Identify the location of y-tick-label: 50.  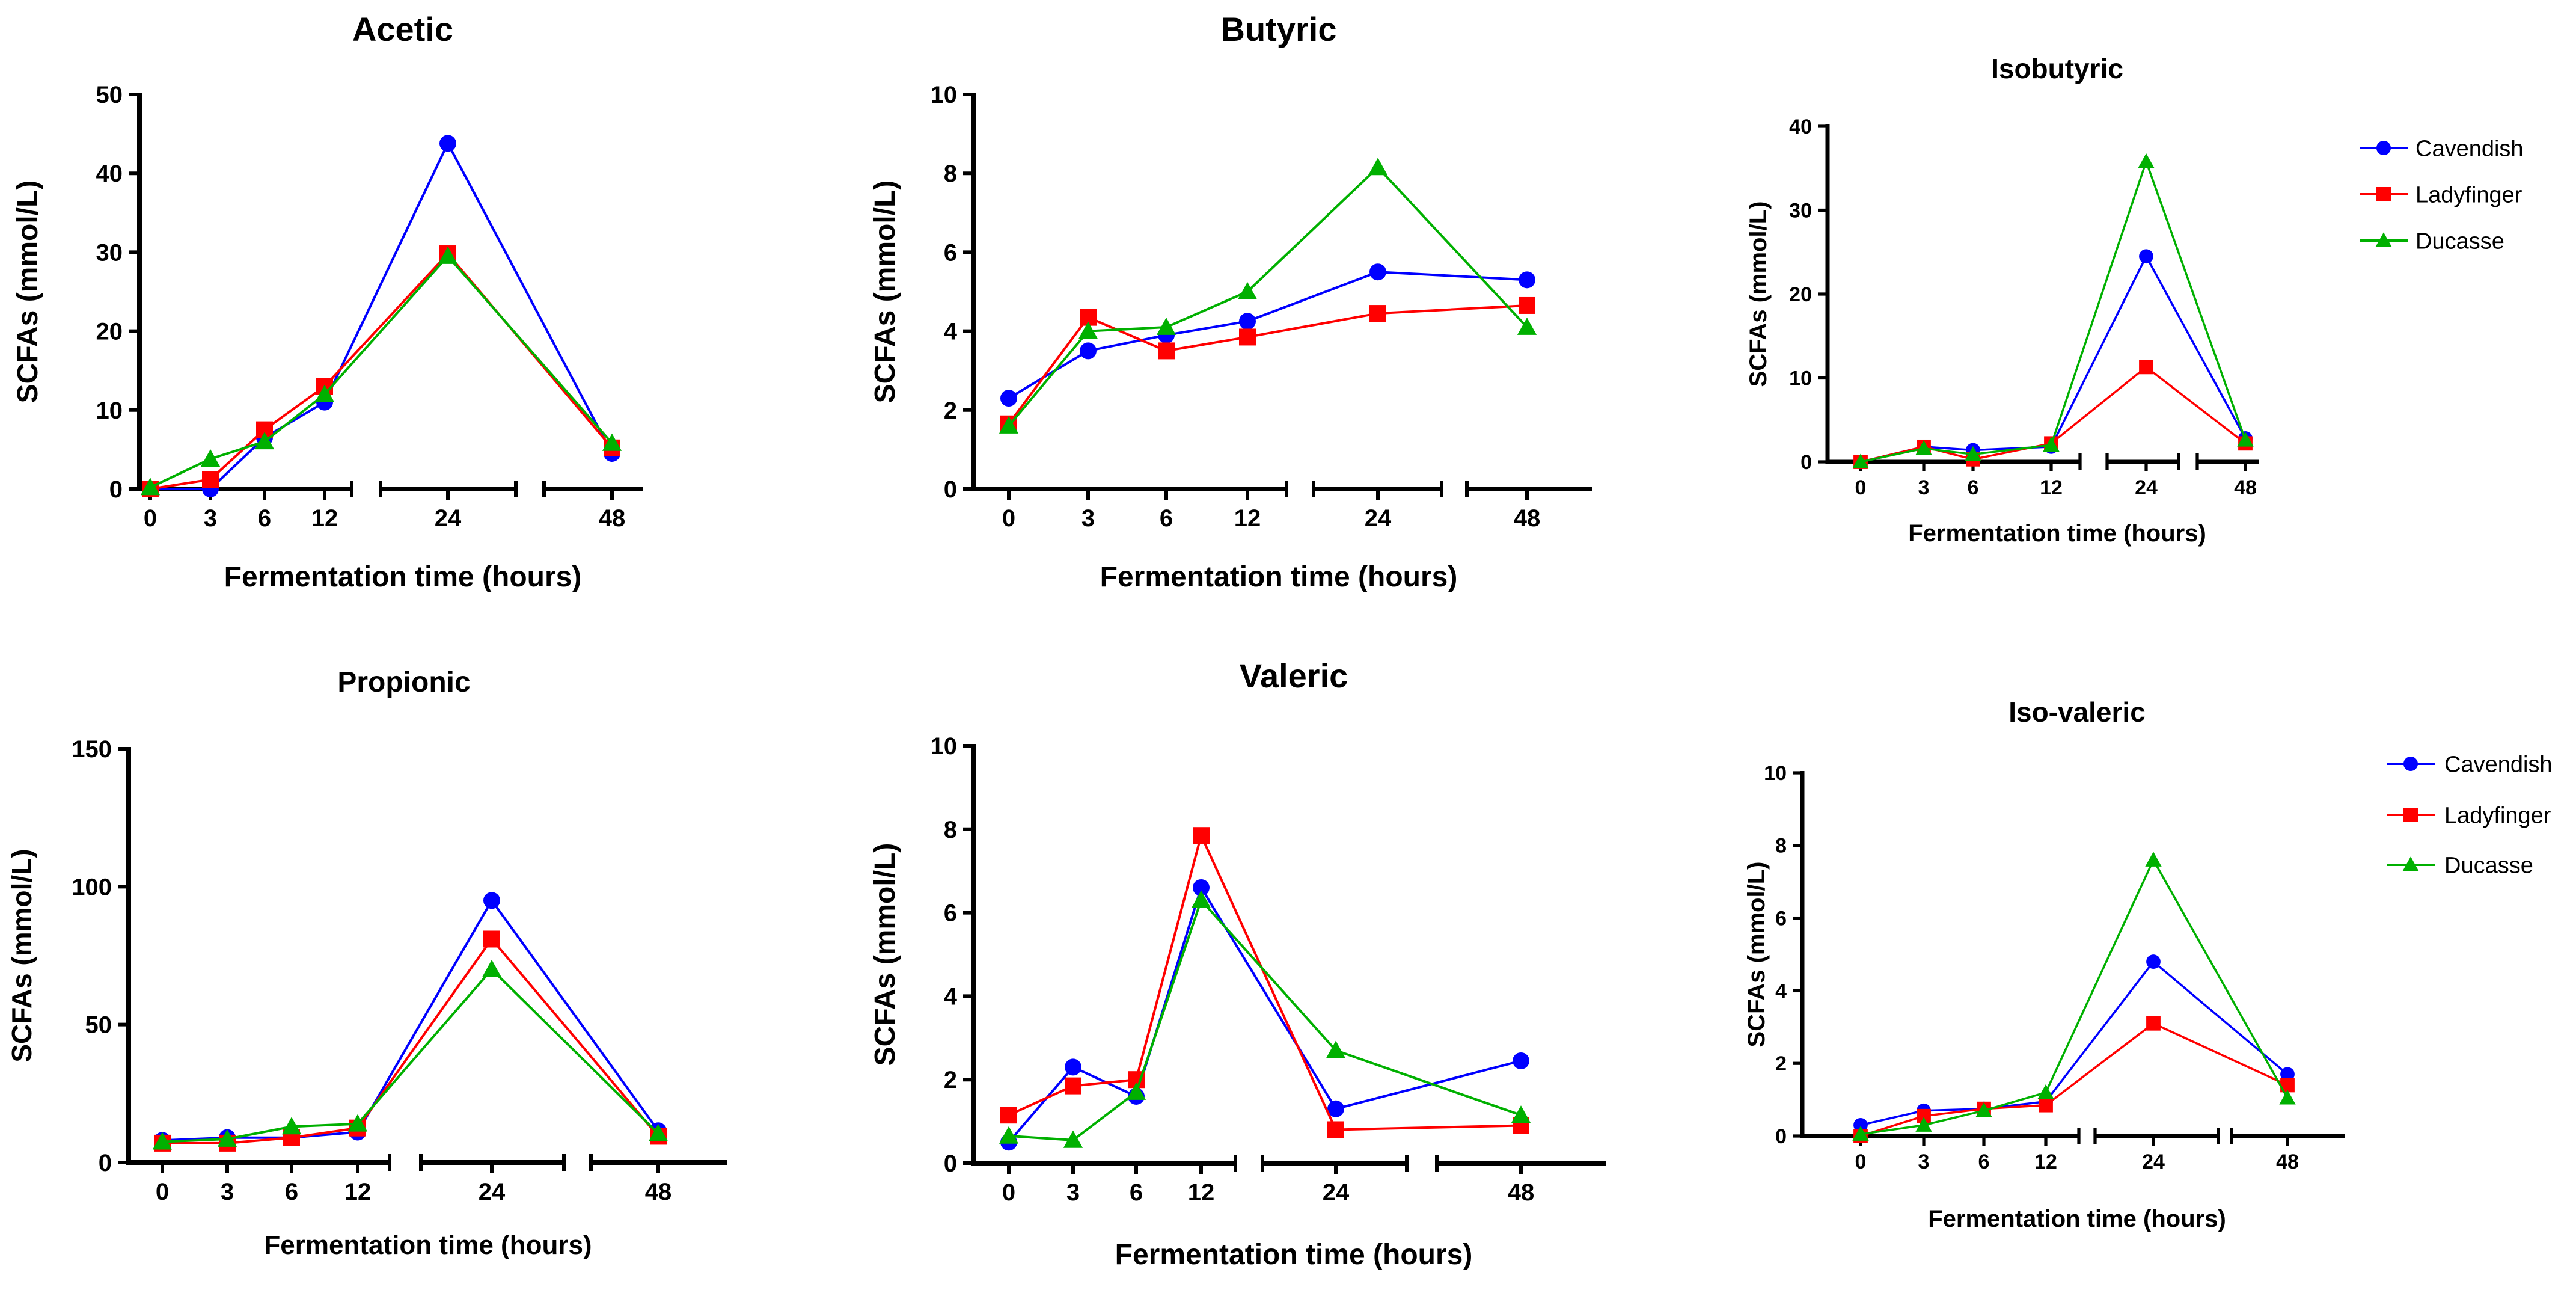
(109, 95).